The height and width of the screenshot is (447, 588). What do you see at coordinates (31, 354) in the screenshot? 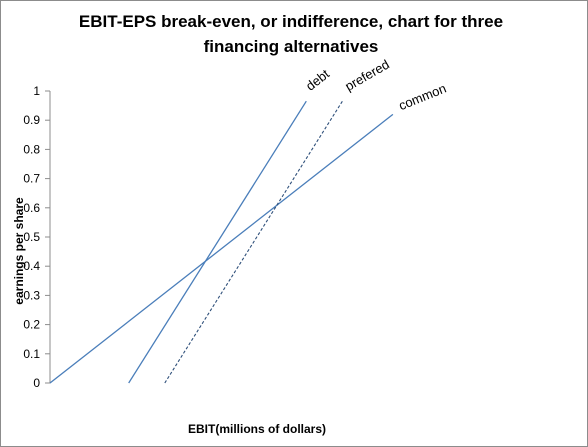
I see `y-tick-label: 0.1` at bounding box center [31, 354].